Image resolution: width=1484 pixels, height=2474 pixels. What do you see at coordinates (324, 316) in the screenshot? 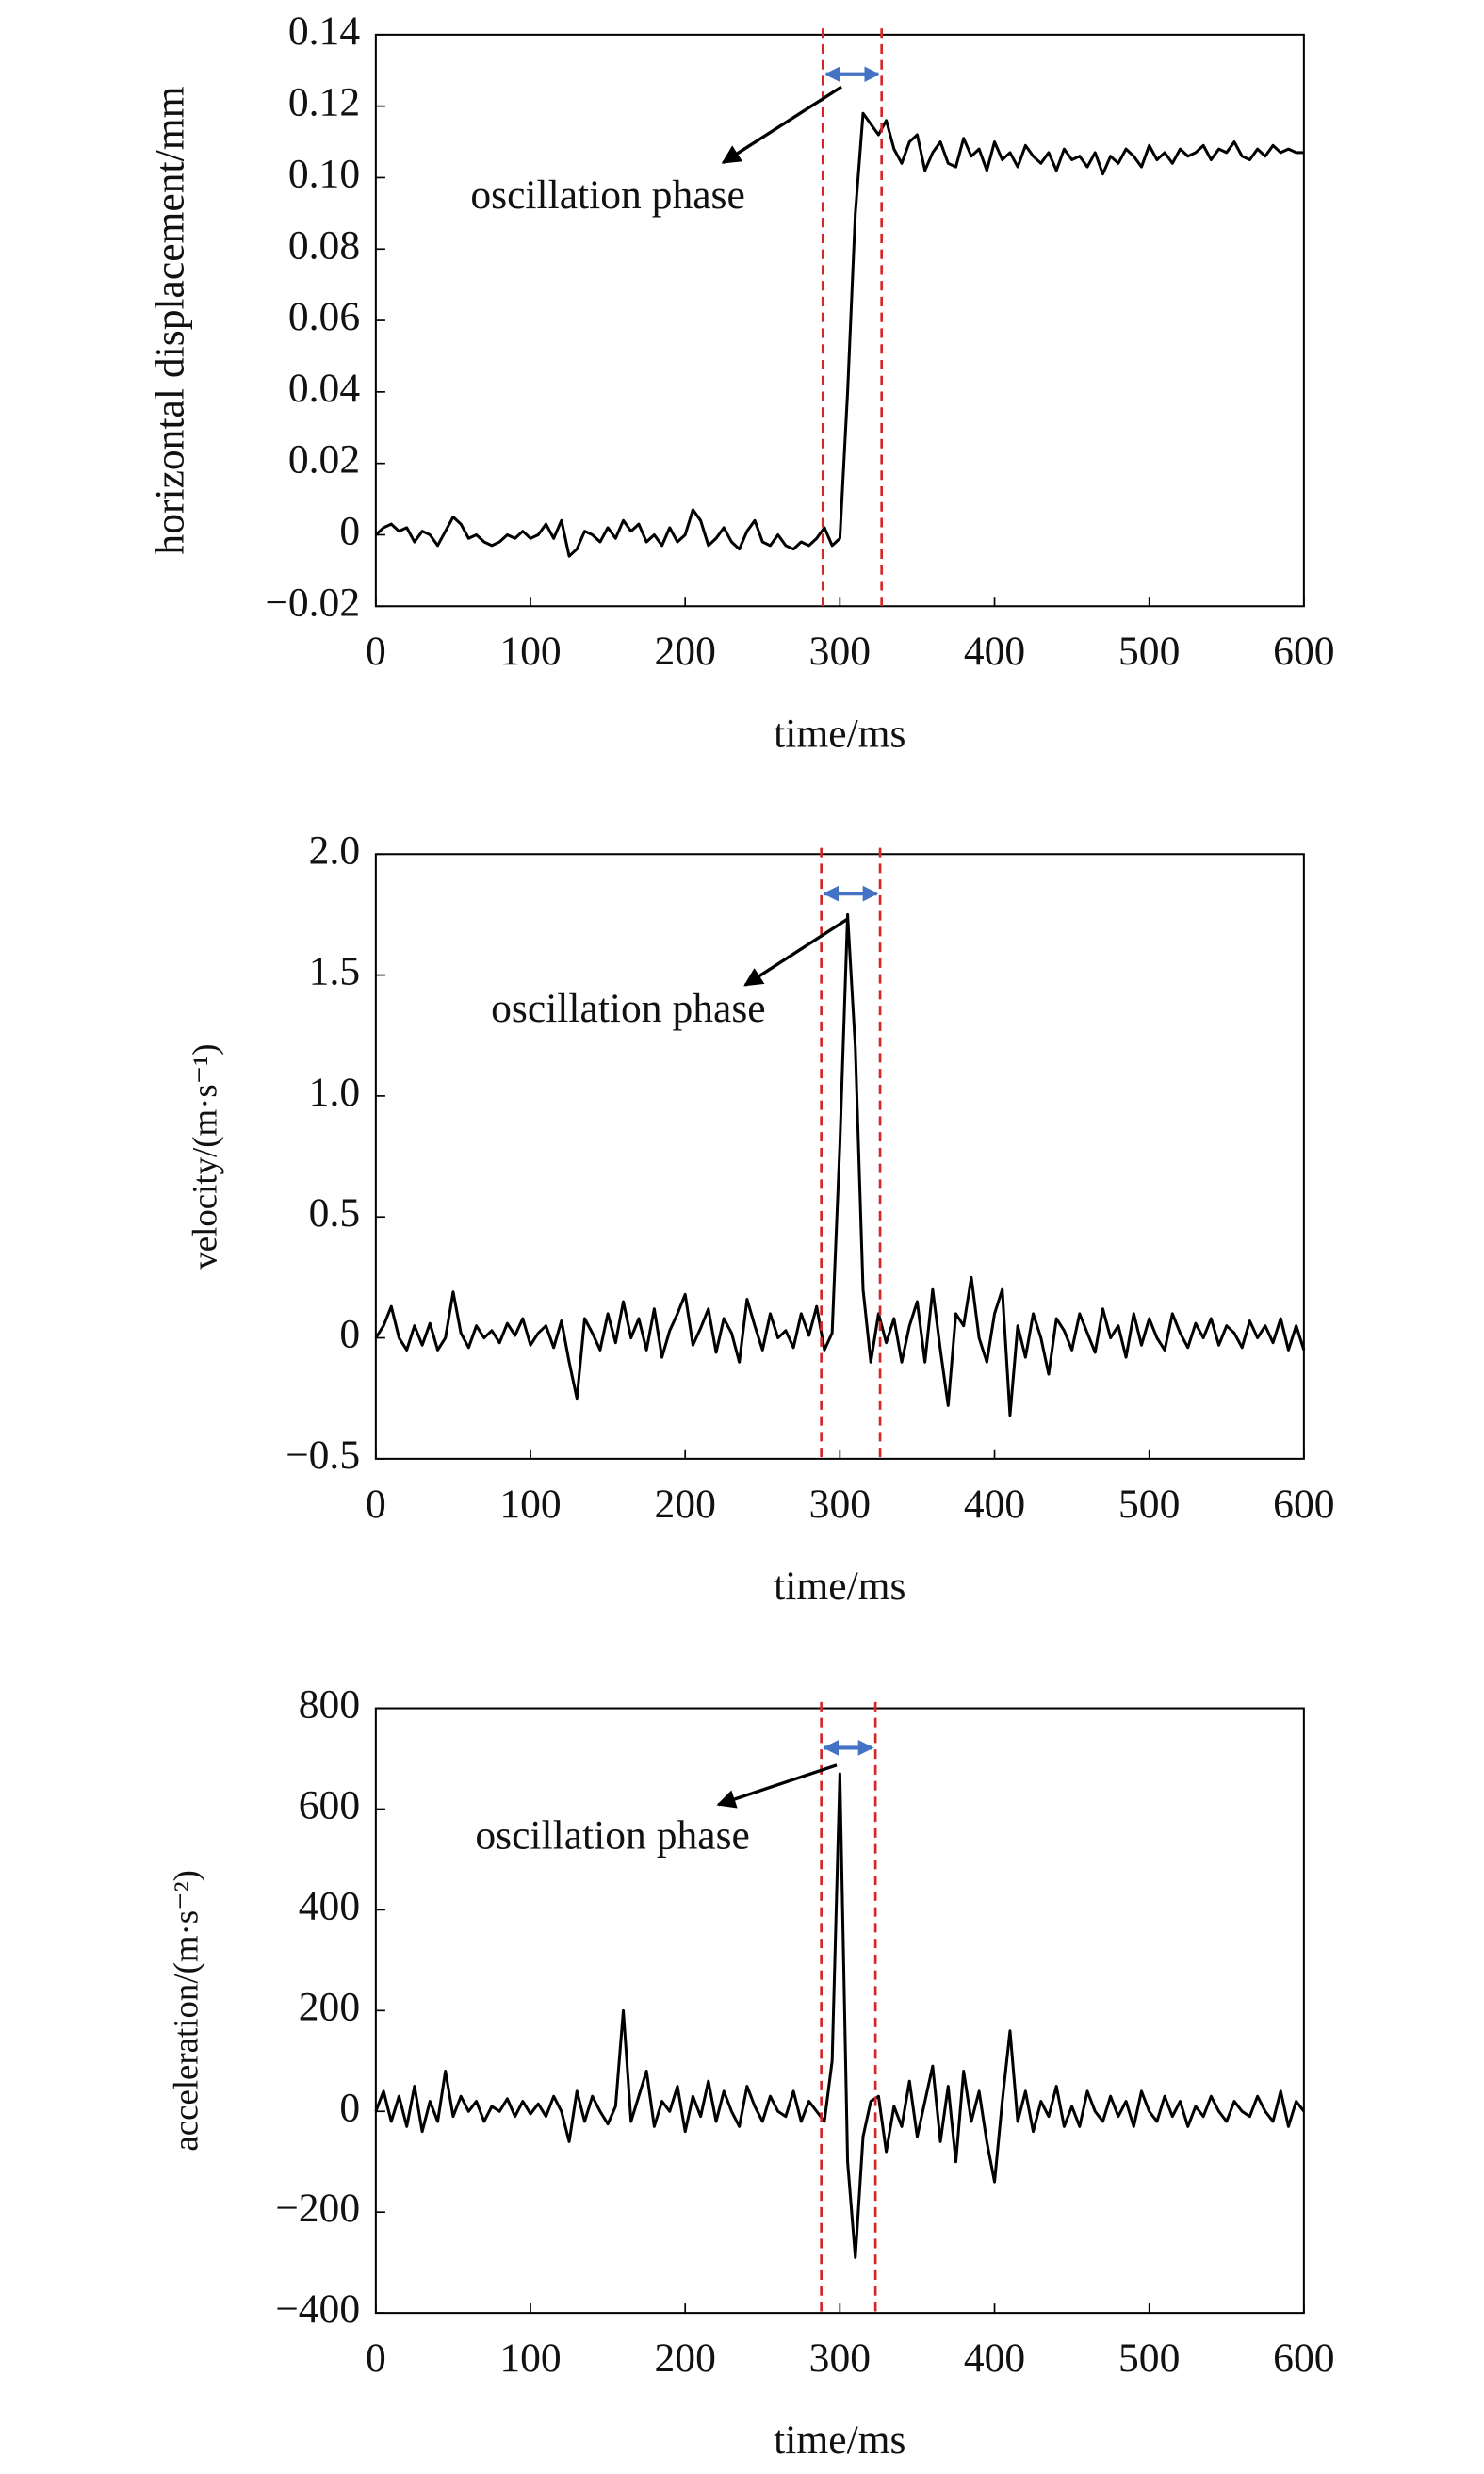
I see `y-tick-label: 0.06` at bounding box center [324, 316].